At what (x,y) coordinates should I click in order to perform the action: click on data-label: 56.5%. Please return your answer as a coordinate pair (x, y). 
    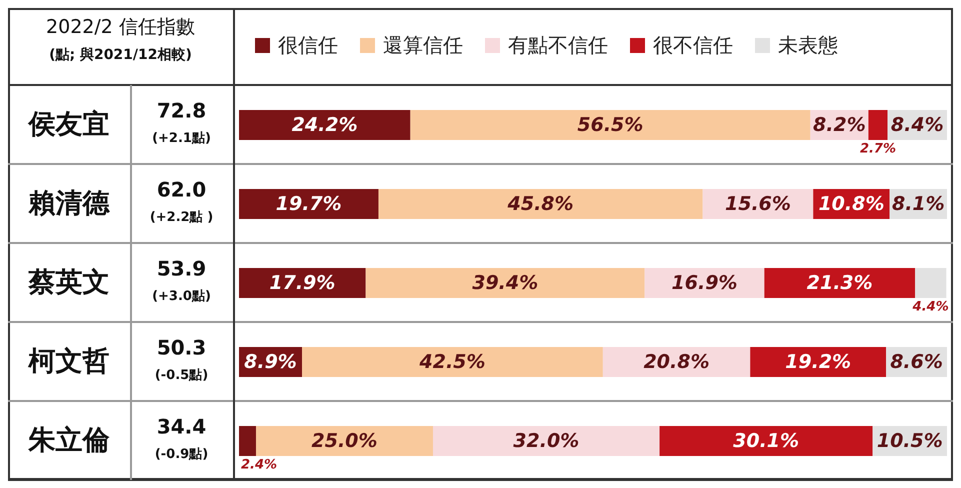
    Looking at the image, I should click on (610, 125).